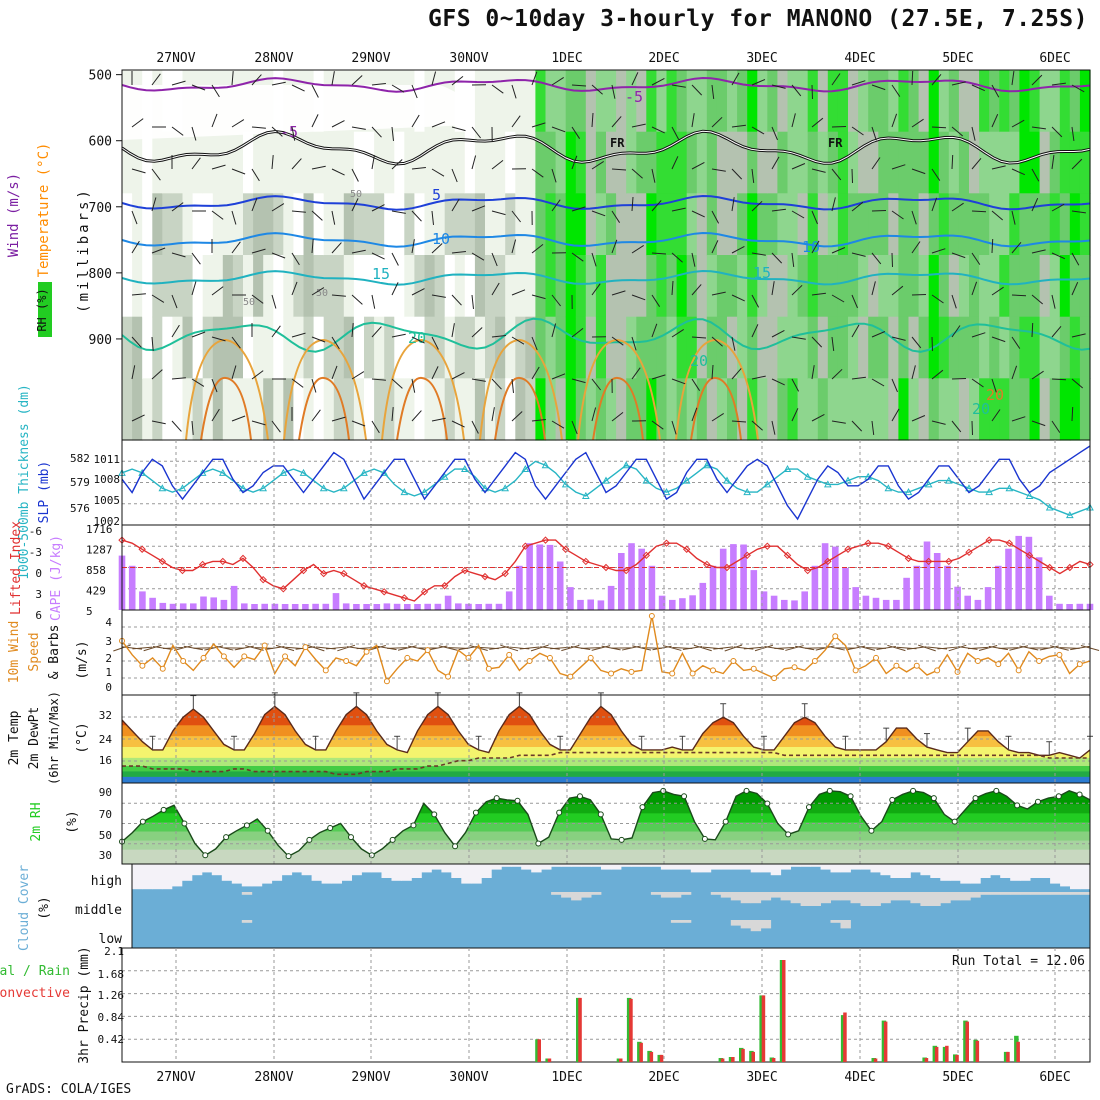 This screenshot has width=1100, height=1100. I want to click on rh-band, so click(606, 814).